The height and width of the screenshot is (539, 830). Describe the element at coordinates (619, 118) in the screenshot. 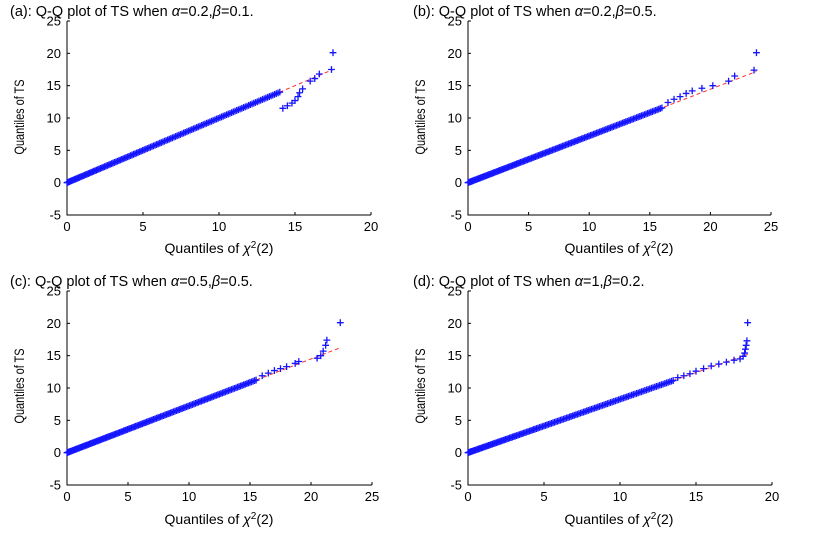

I see `panel-b-axes` at that location.